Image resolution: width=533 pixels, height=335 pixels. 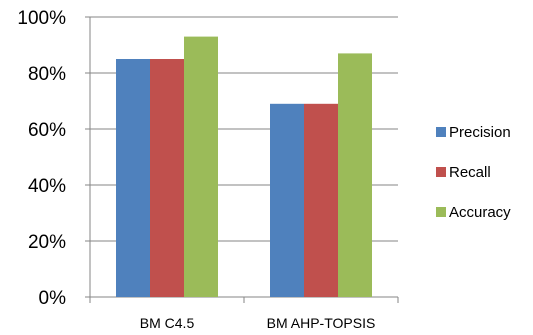 What do you see at coordinates (480, 212) in the screenshot?
I see `legend-label-accuracy: Accuracy` at bounding box center [480, 212].